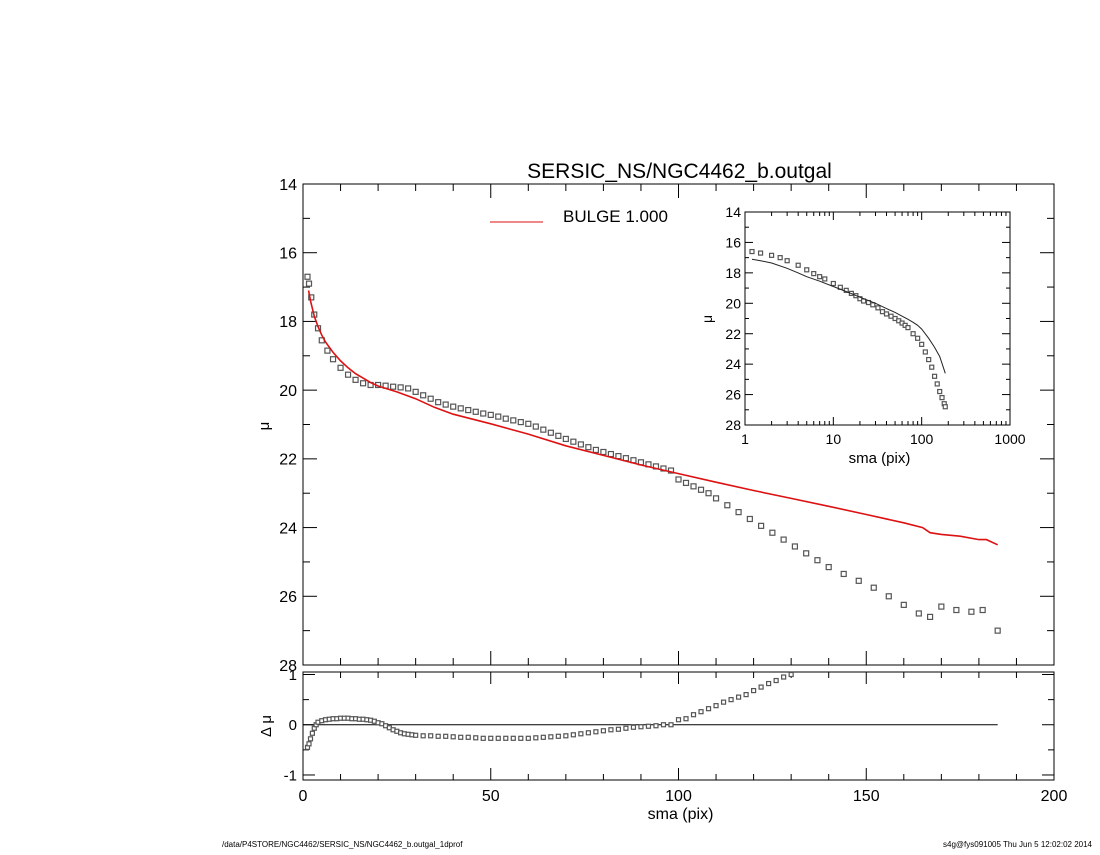 The height and width of the screenshot is (855, 1100). What do you see at coordinates (293, 725) in the screenshot?
I see `y-tick-label: 0` at bounding box center [293, 725].